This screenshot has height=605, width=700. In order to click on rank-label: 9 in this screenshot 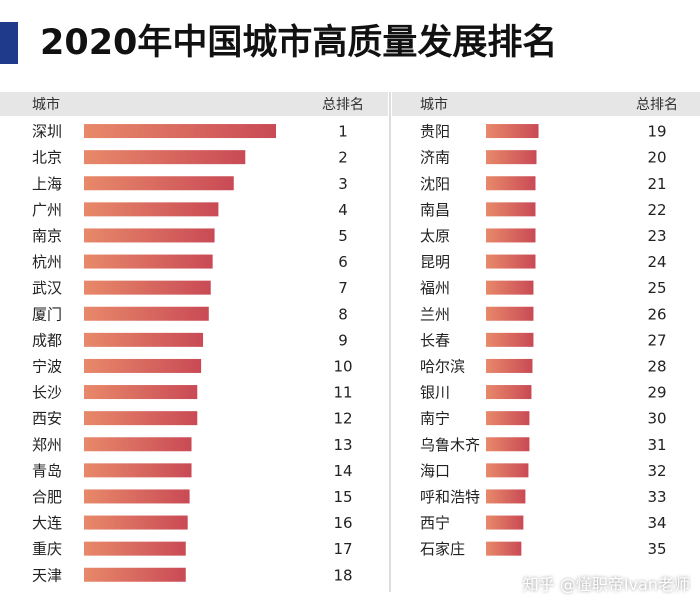, I will do `click(343, 340)`.